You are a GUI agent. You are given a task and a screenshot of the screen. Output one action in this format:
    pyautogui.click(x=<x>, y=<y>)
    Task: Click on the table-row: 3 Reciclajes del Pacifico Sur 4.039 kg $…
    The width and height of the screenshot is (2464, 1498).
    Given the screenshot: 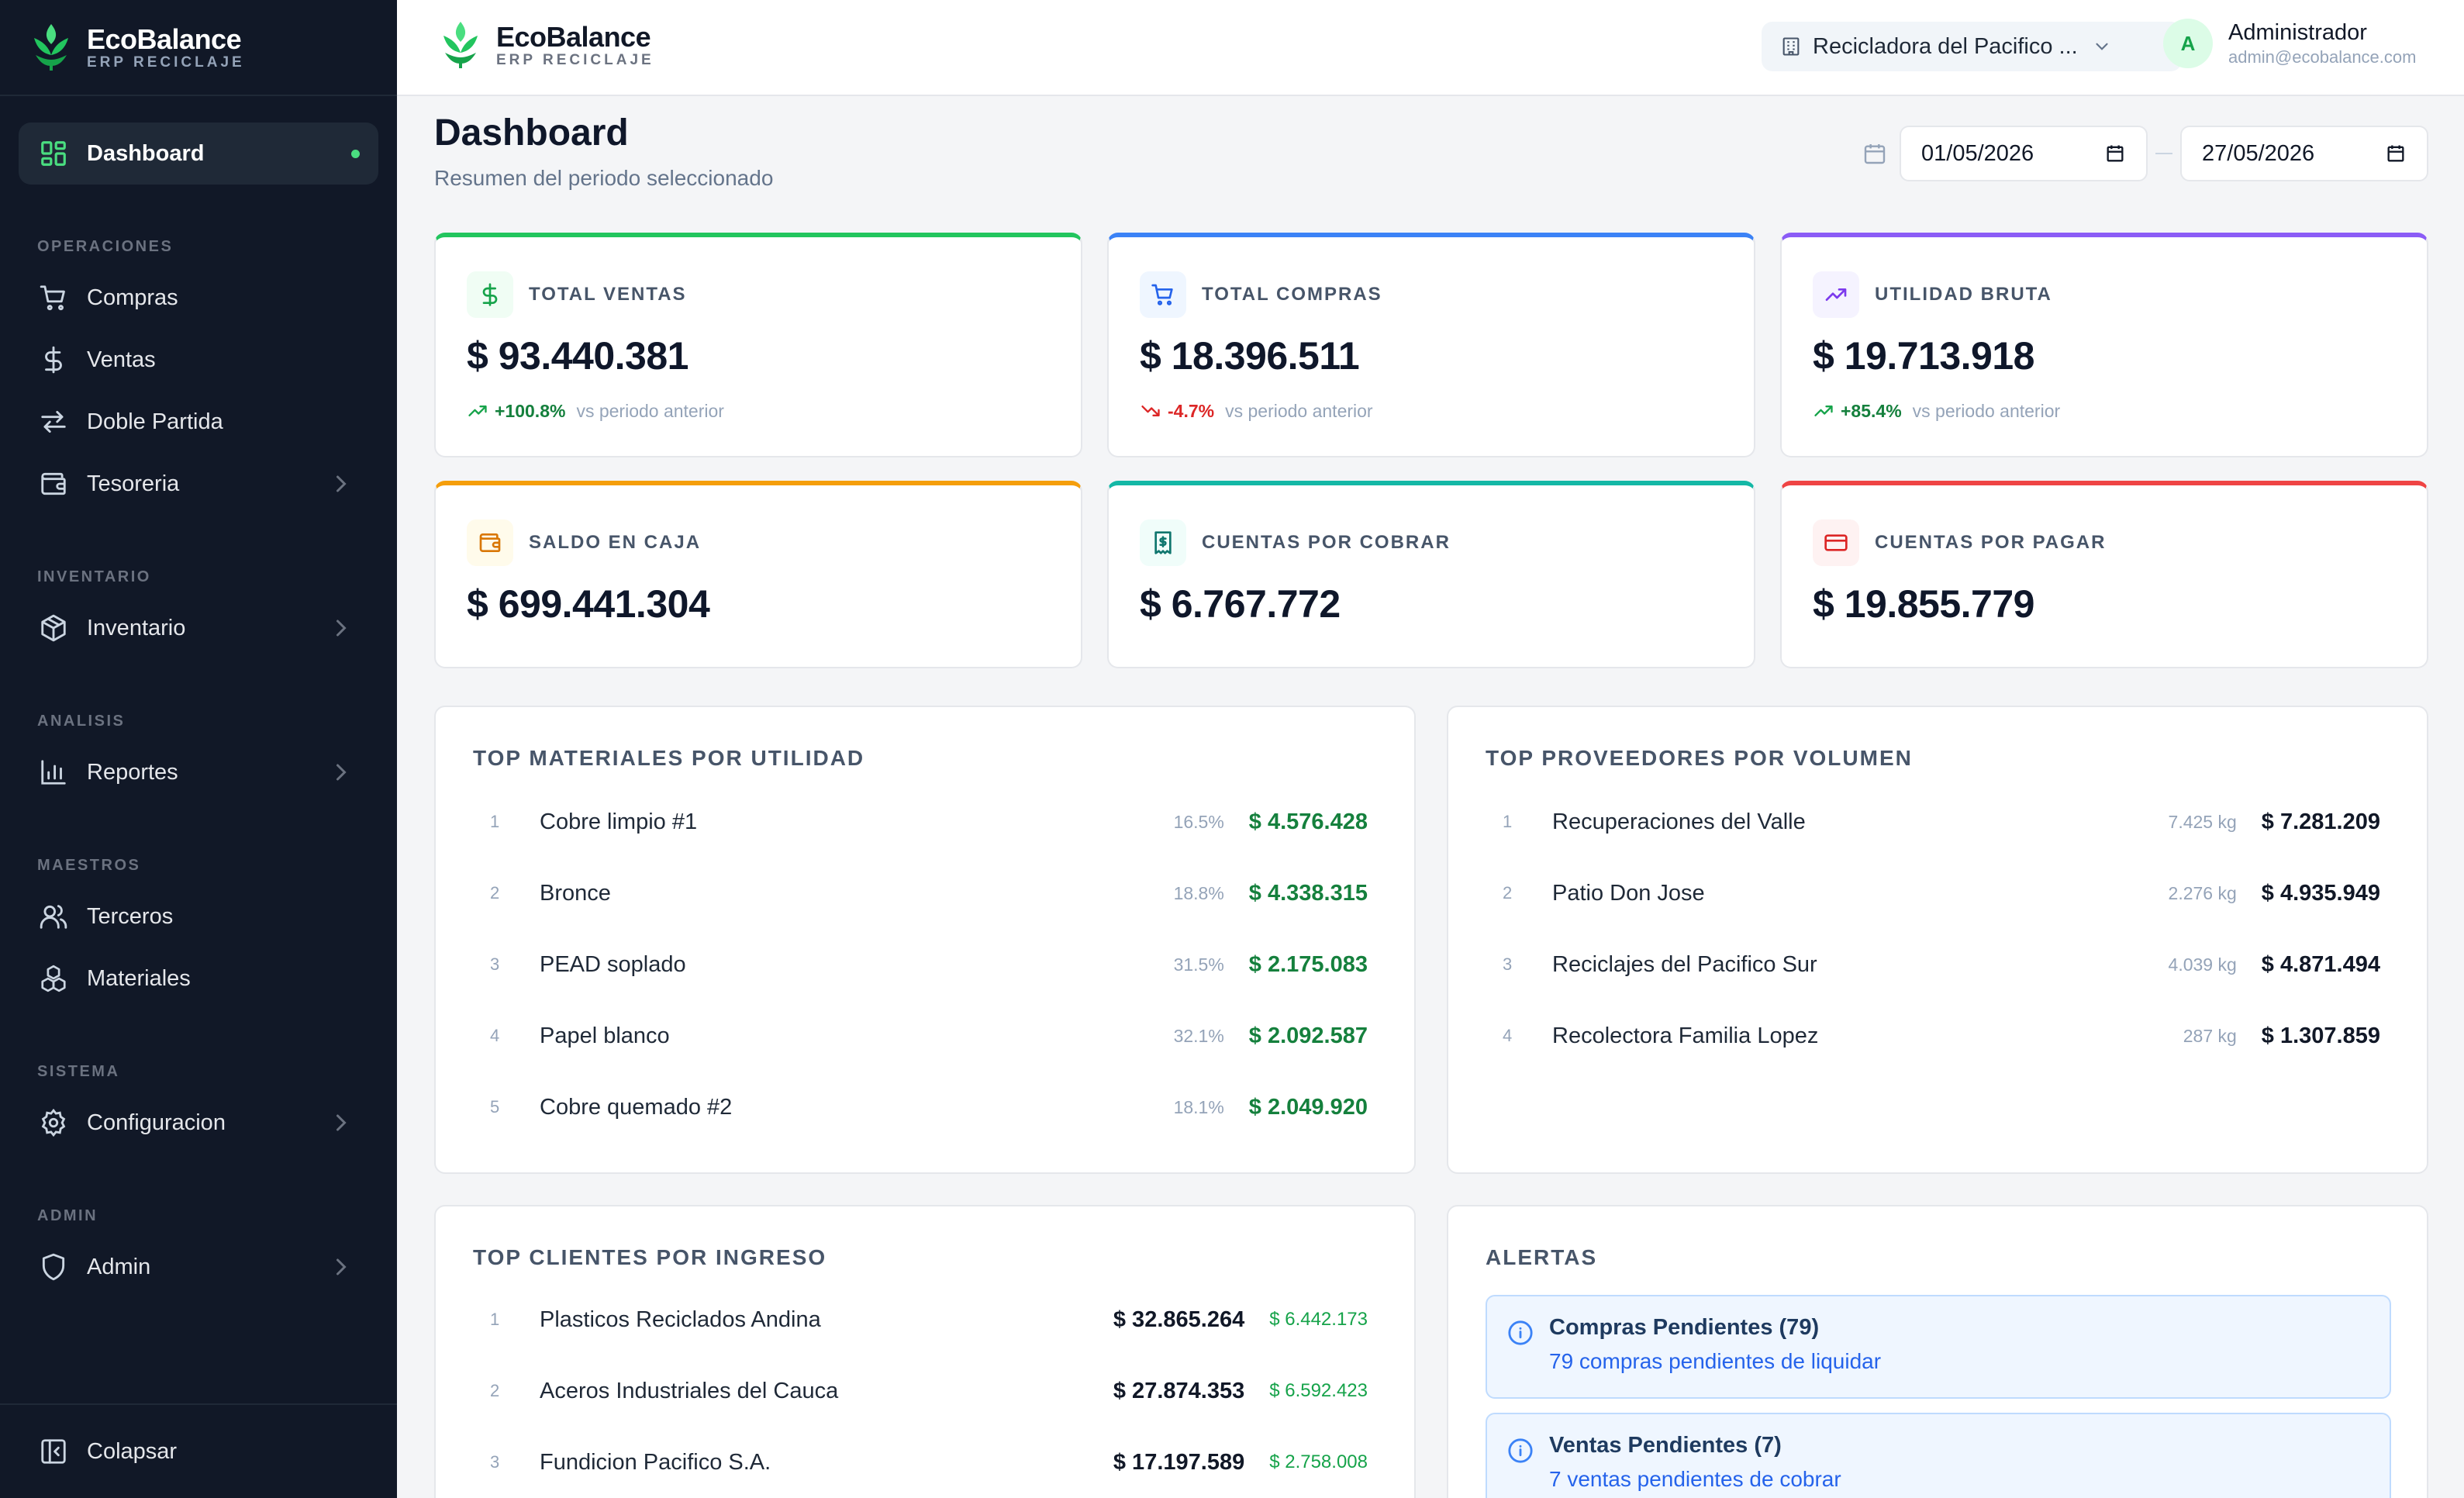 What is the action you would take?
    pyautogui.click(x=1933, y=964)
    